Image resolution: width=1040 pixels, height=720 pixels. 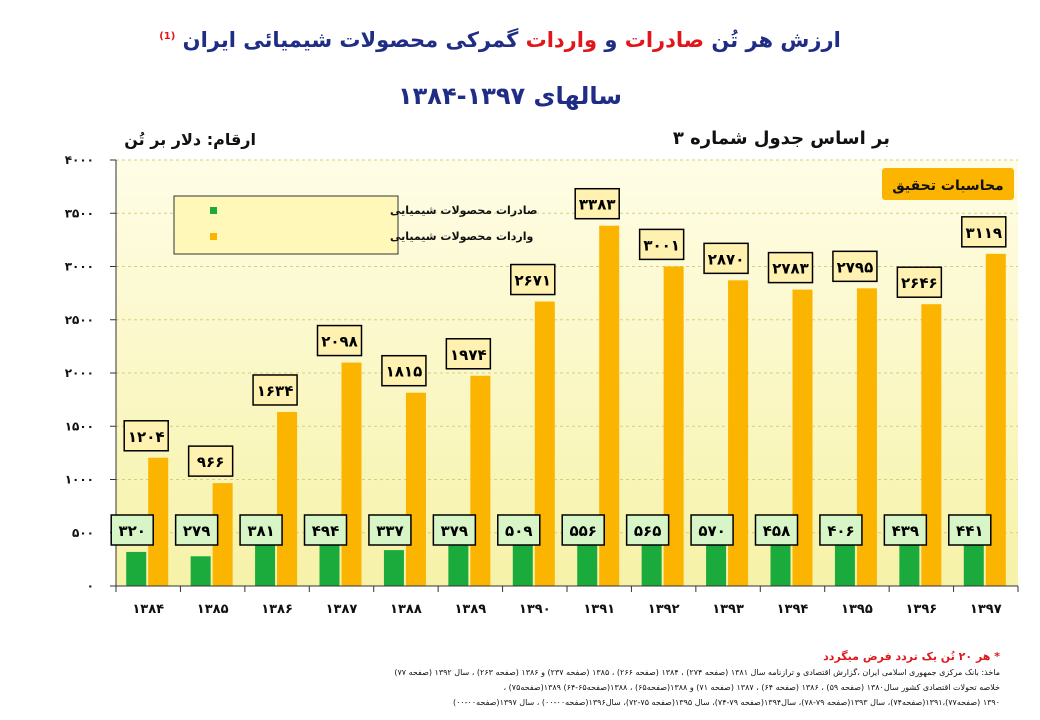 I want to click on import-value-label: ۲۷۹۵, so click(x=855, y=267).